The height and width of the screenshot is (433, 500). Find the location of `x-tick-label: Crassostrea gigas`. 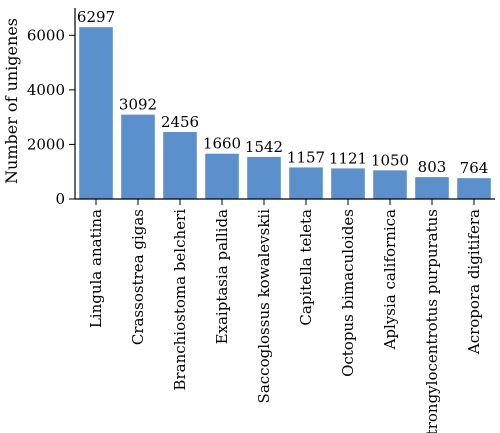

x-tick-label: Crassostrea gigas is located at coordinates (138, 277).